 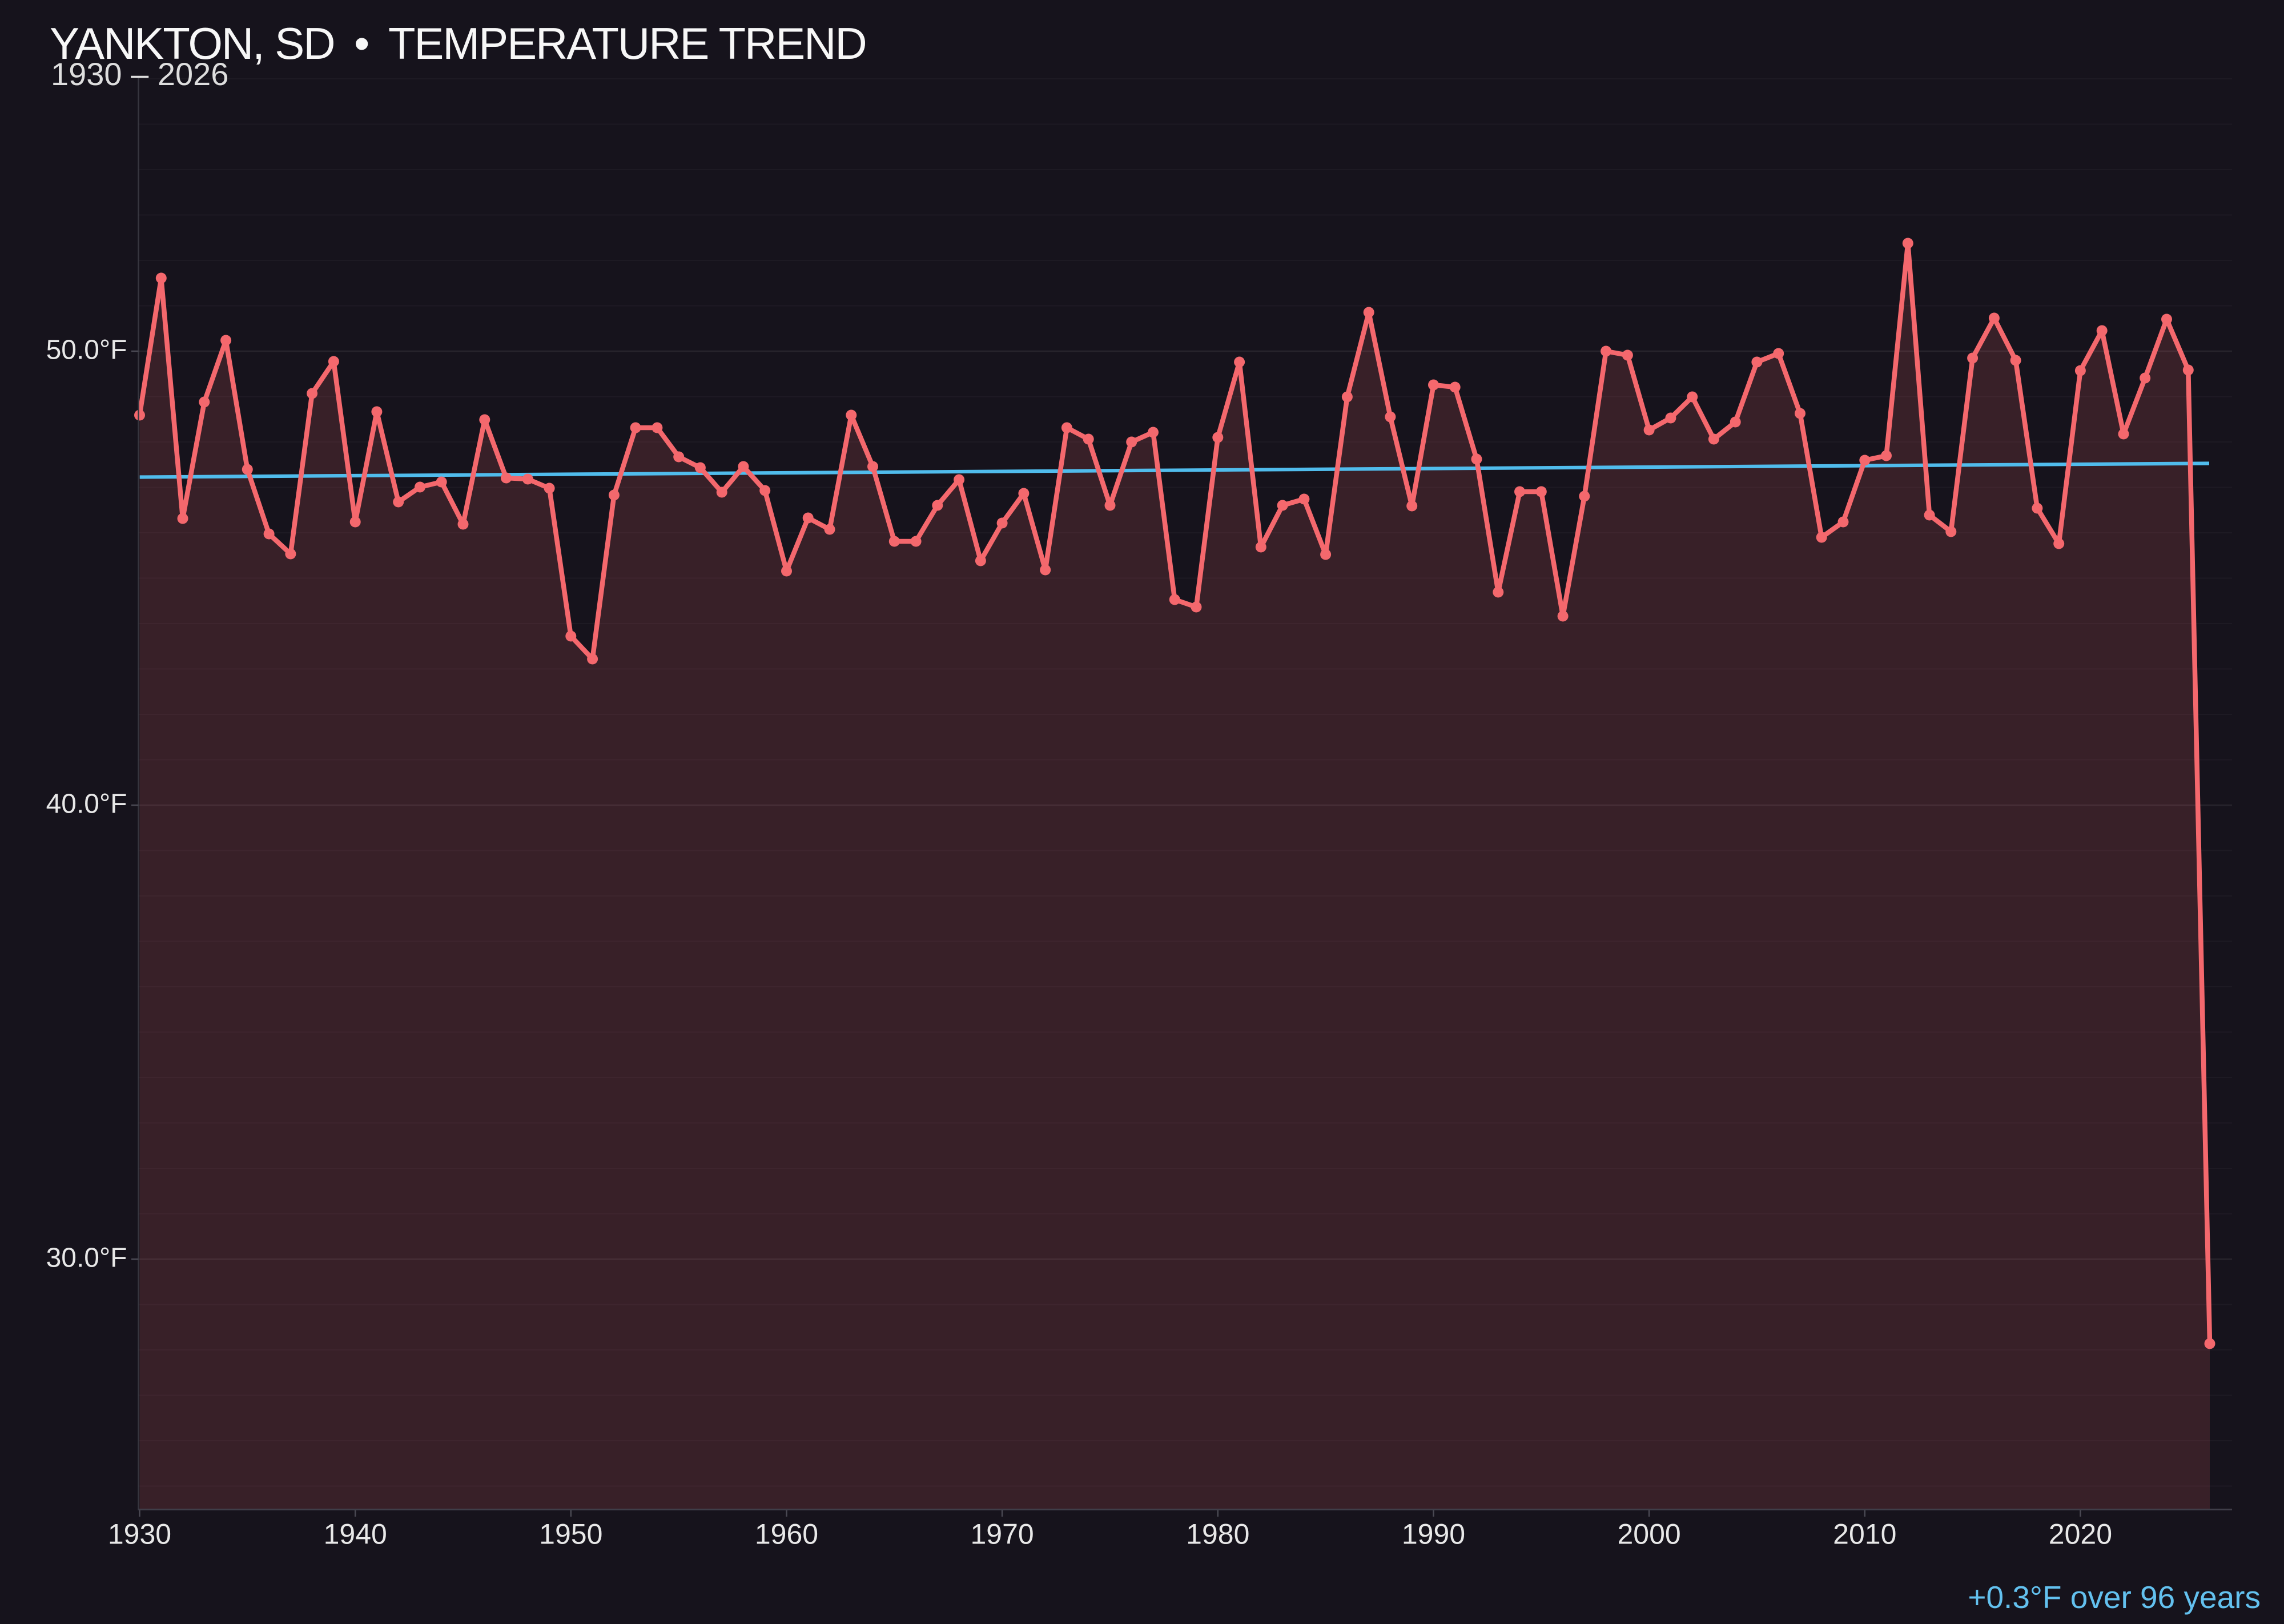 I want to click on svg-text: 1980, so click(x=1217, y=1534).